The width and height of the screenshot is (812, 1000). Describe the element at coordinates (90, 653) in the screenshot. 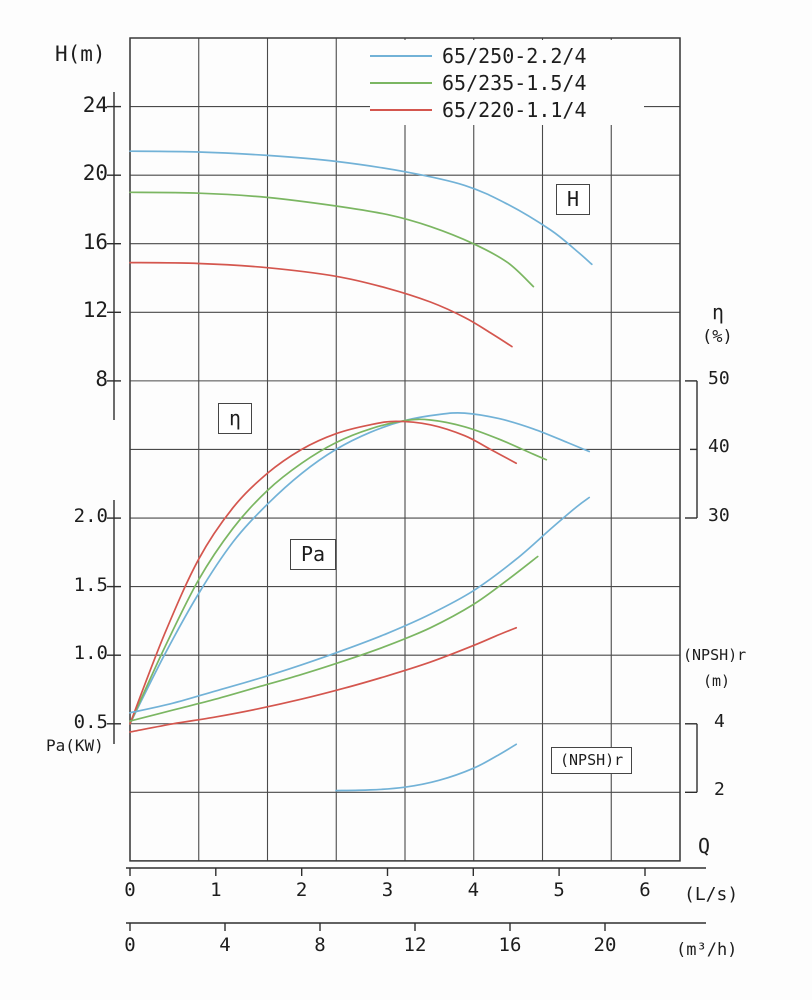

I see `tick-Pa-1.0: 1.0` at that location.